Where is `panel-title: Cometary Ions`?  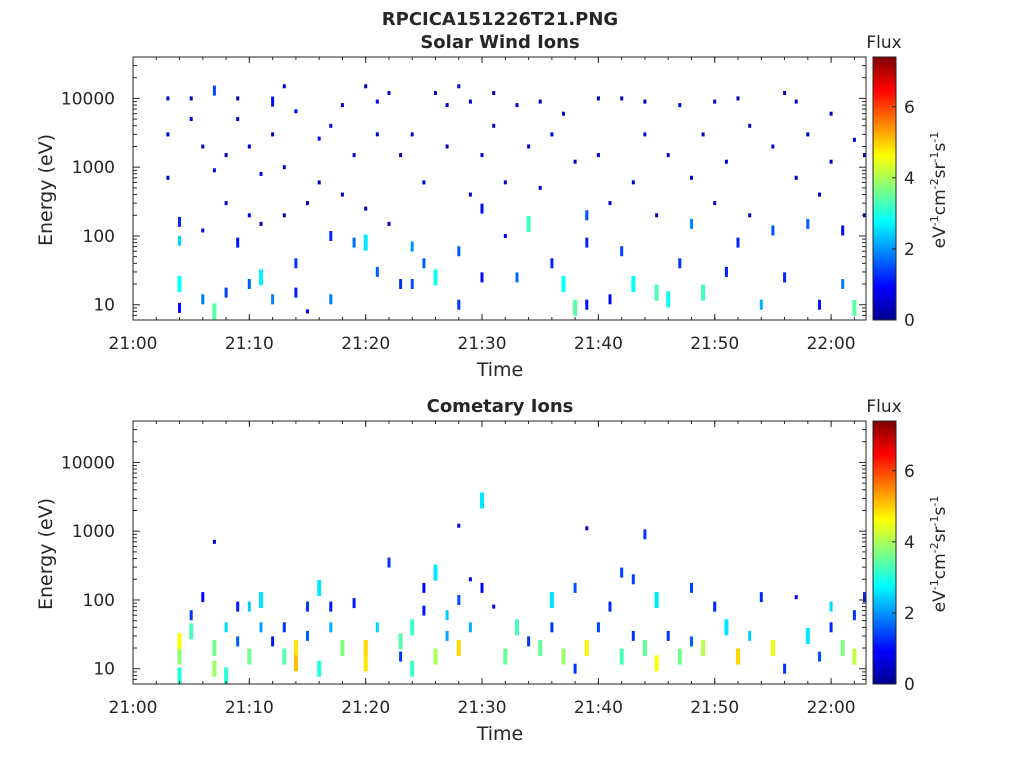
panel-title: Cometary Ions is located at coordinates (500, 406).